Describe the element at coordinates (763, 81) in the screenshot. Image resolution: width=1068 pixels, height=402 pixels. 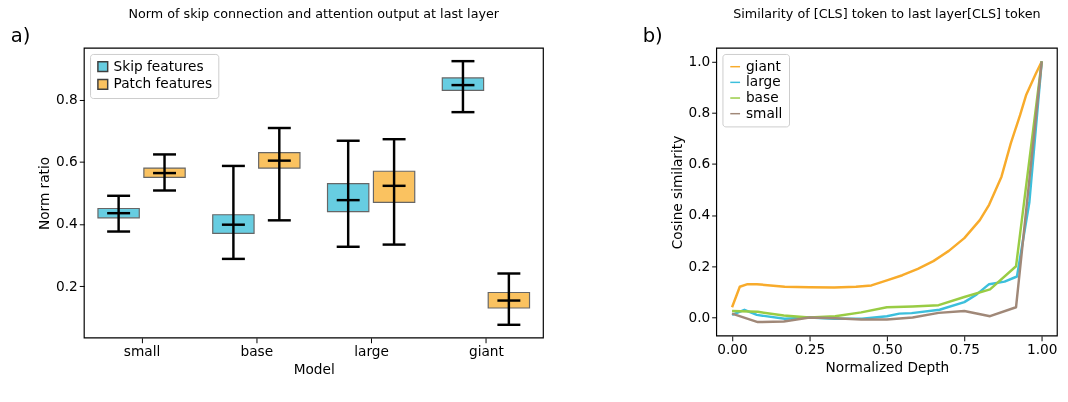
I see `legend-label: large` at that location.